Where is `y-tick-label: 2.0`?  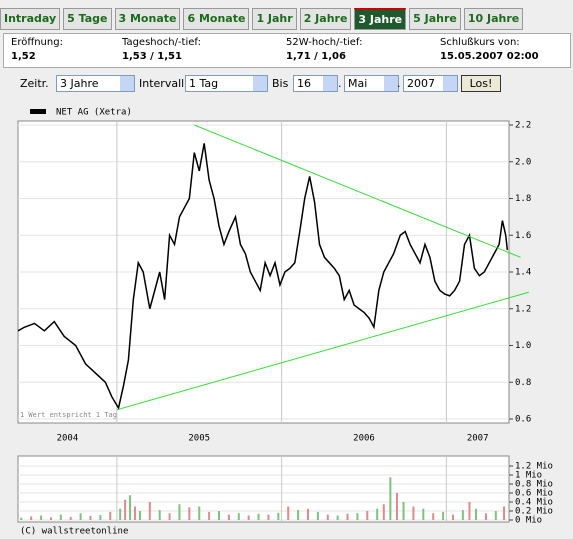
y-tick-label: 2.0 is located at coordinates (523, 162).